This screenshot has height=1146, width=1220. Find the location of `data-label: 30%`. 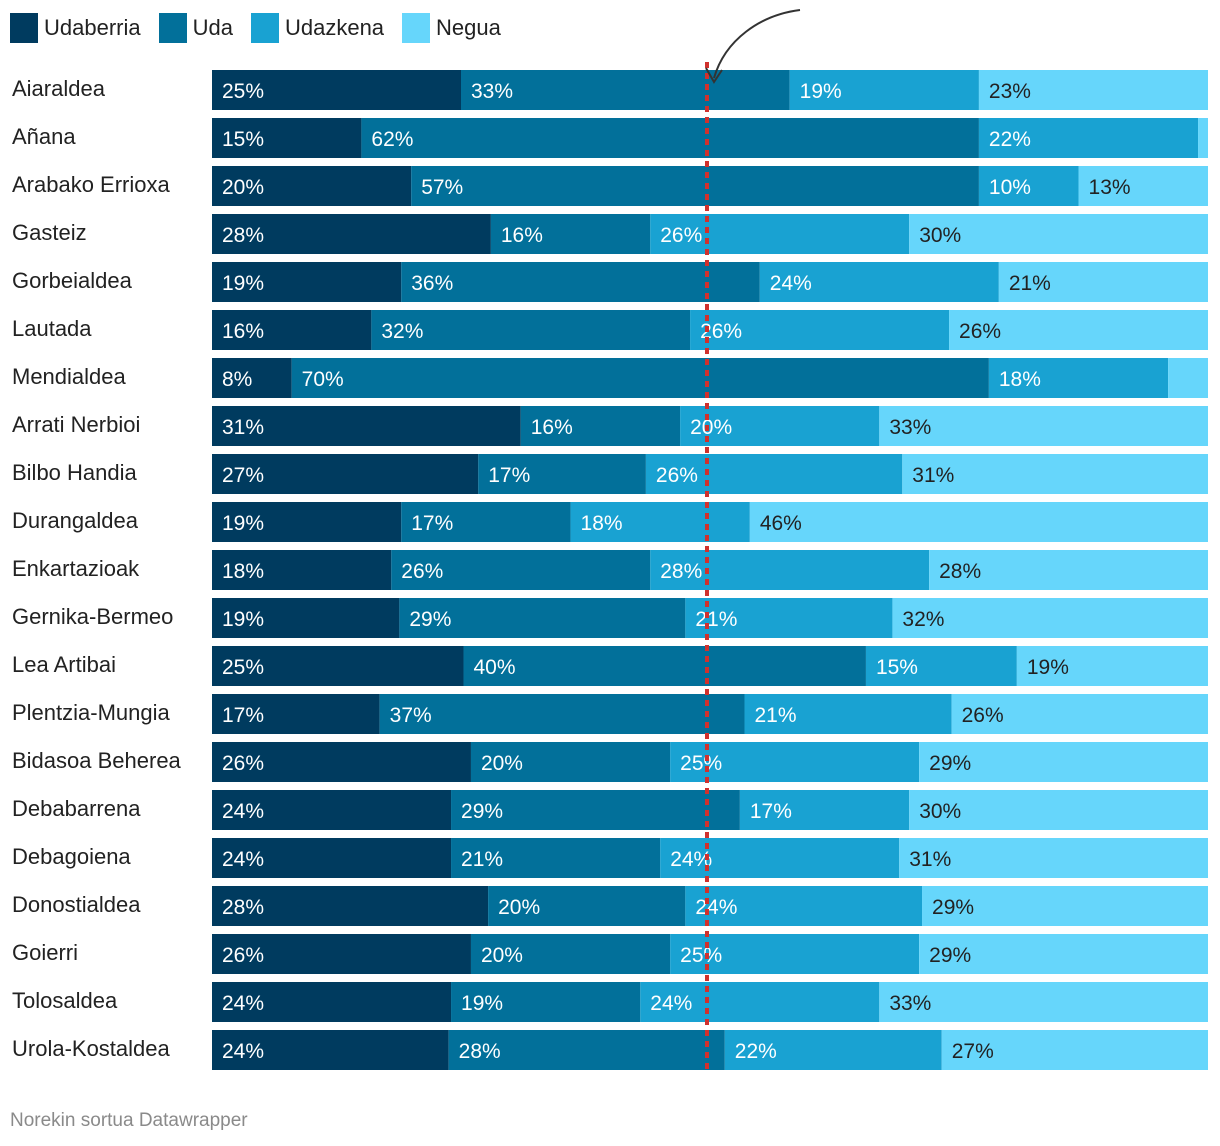

data-label: 30% is located at coordinates (940, 811).